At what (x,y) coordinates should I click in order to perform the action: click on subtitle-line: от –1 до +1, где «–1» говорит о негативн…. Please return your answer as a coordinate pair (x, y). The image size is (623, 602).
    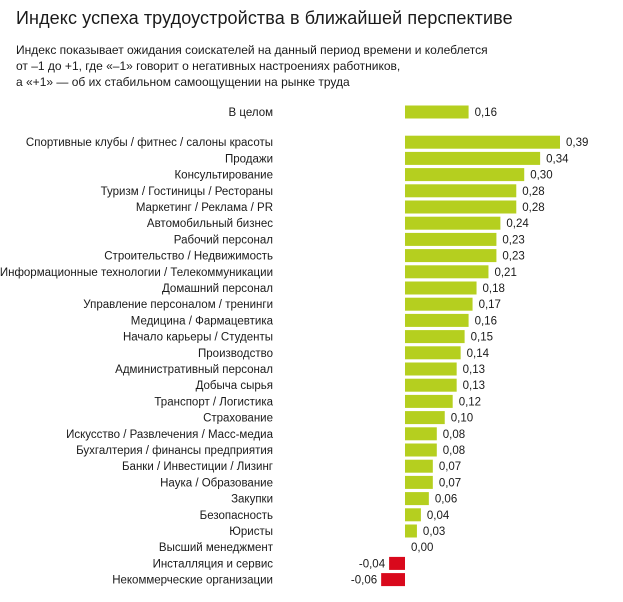
    Looking at the image, I should click on (208, 66).